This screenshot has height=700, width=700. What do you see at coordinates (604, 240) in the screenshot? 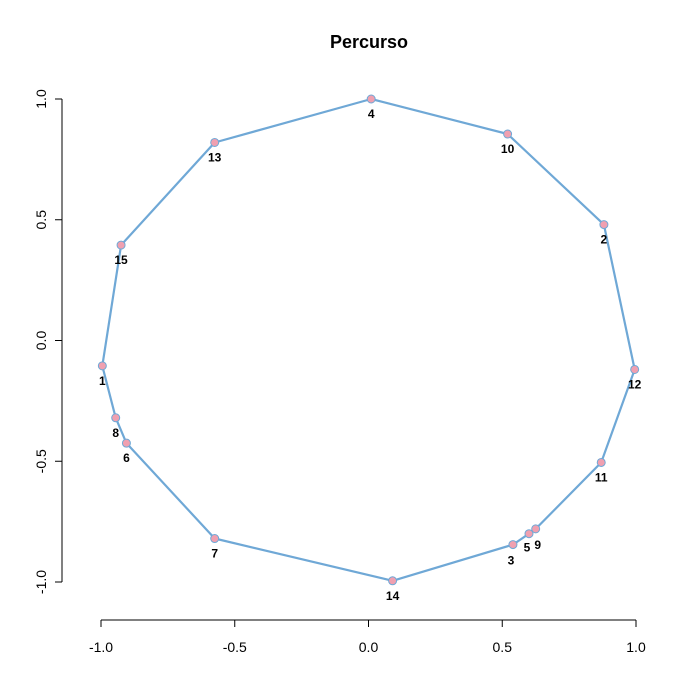
I see `point-label-2: 2` at bounding box center [604, 240].